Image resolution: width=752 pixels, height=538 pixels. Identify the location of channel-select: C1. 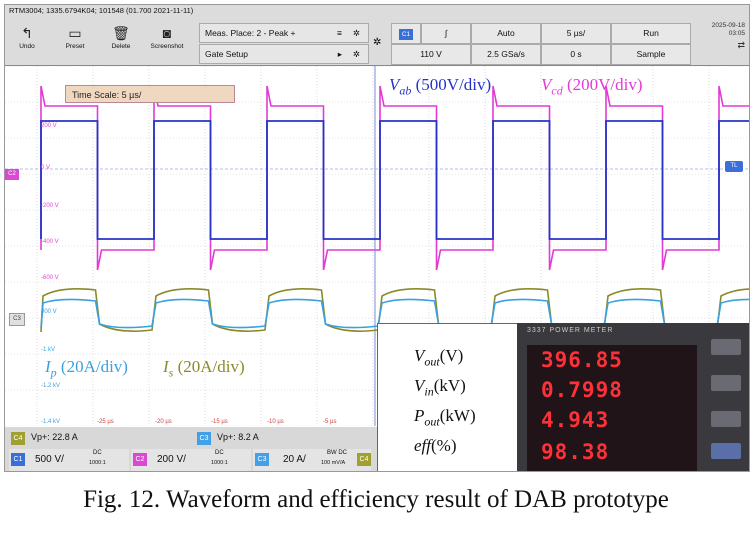
(406, 33).